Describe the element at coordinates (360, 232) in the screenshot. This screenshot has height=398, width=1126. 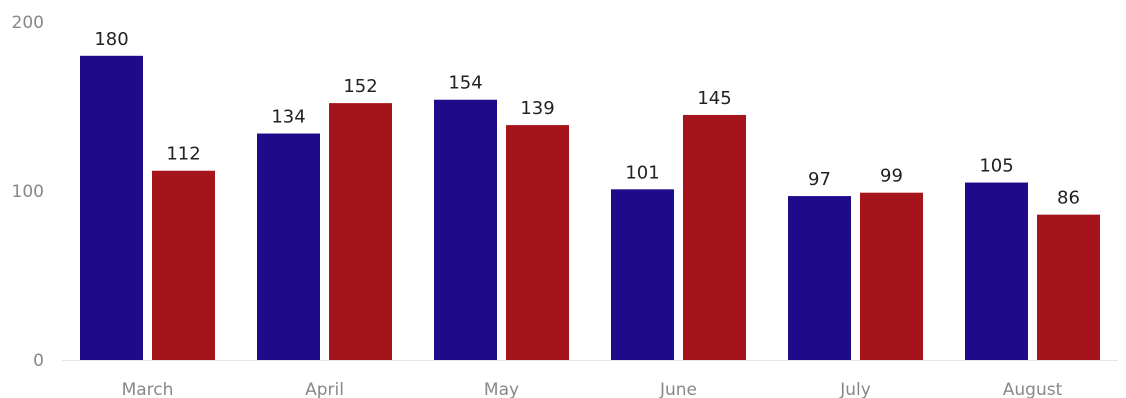
I see `bar-series-2-april` at that location.